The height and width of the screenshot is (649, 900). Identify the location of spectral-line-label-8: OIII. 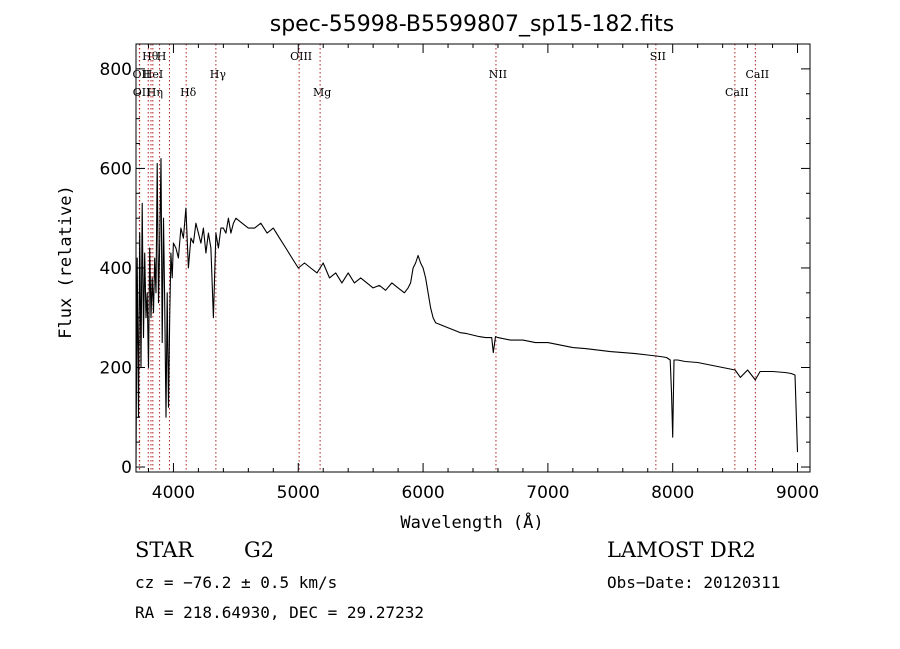
(301, 56).